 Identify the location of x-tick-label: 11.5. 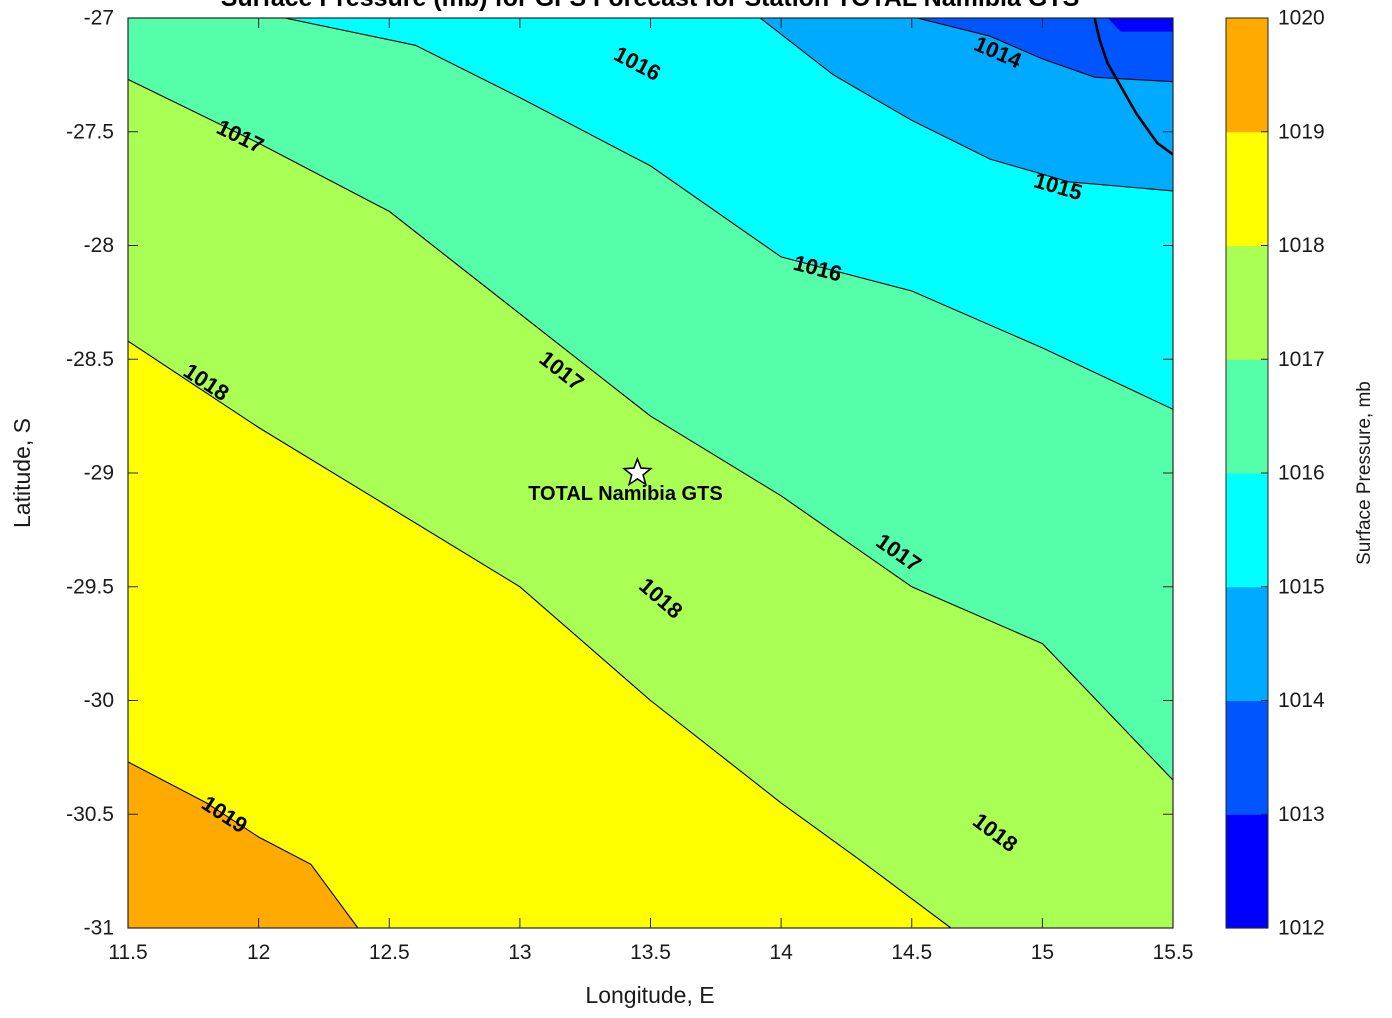
(127, 952).